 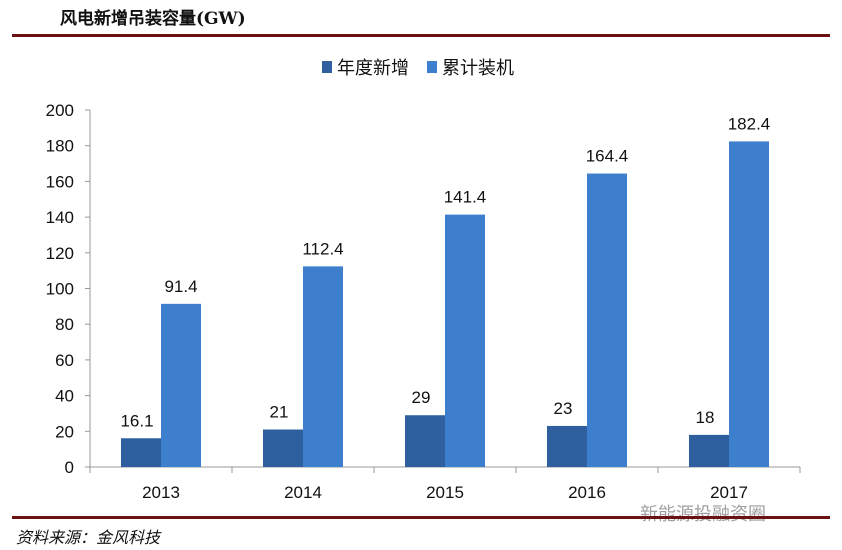 What do you see at coordinates (60, 181) in the screenshot?
I see `y-tick-label: 160` at bounding box center [60, 181].